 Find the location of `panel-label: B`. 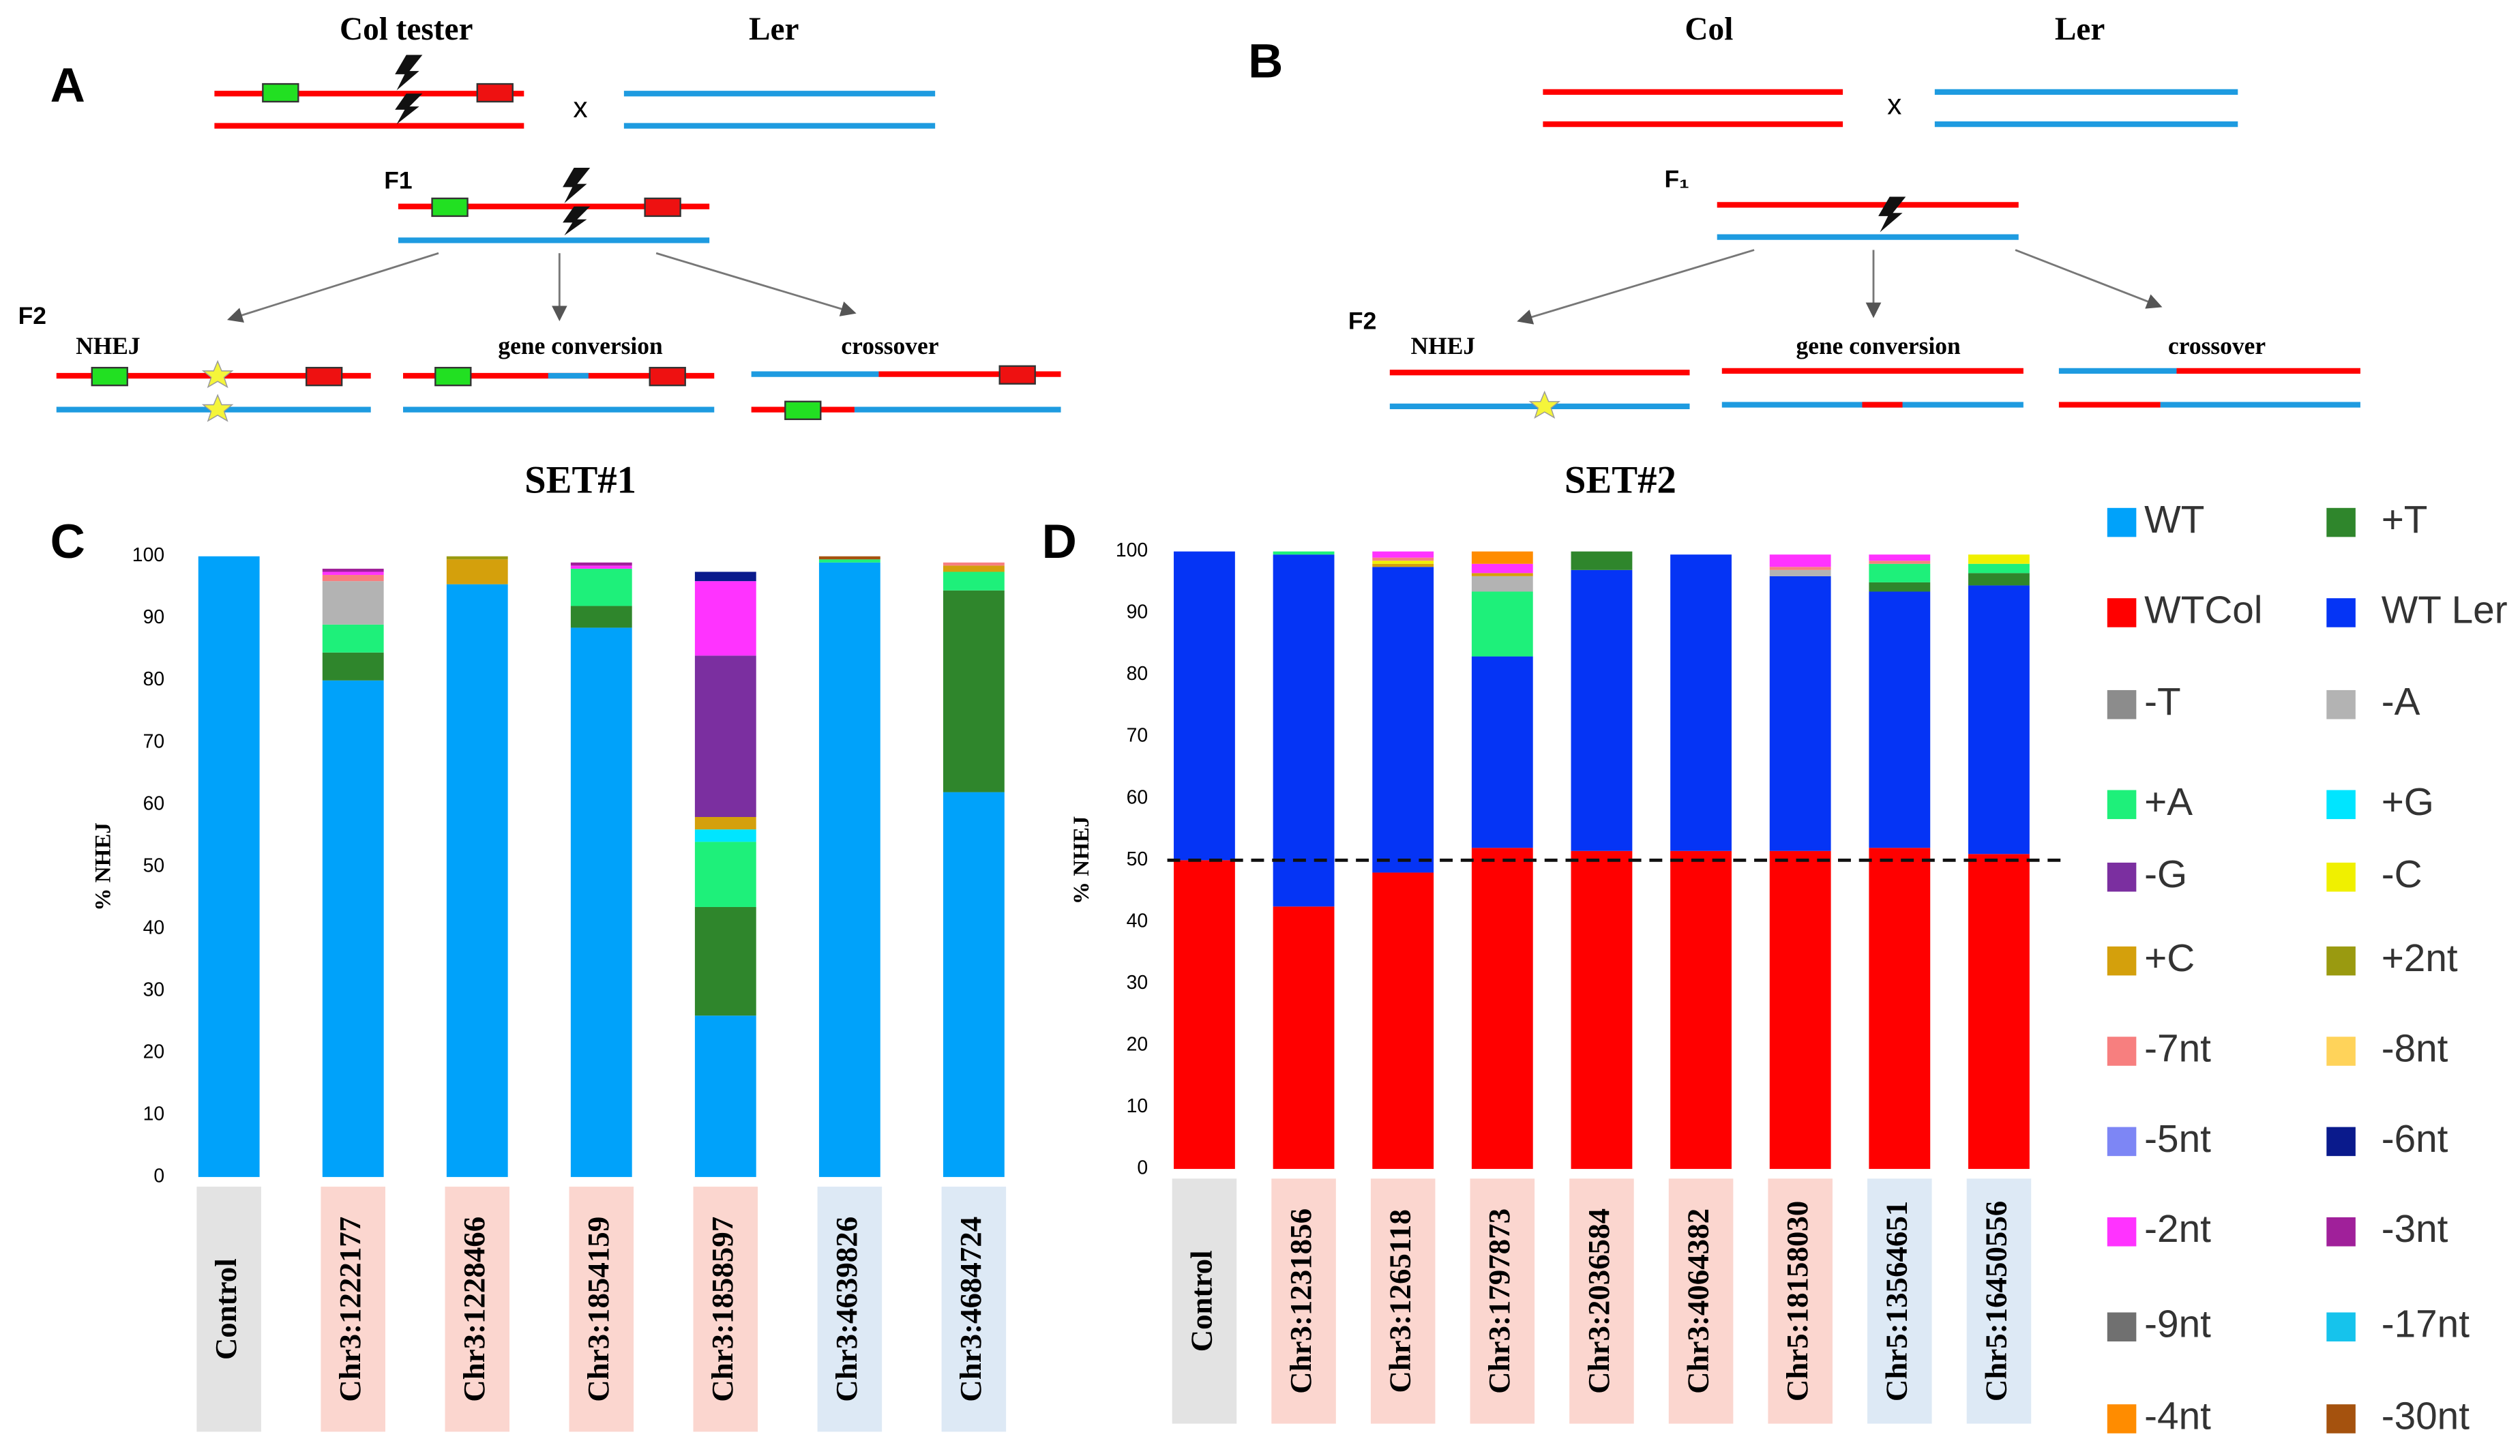

panel-label: B is located at coordinates (1265, 61).